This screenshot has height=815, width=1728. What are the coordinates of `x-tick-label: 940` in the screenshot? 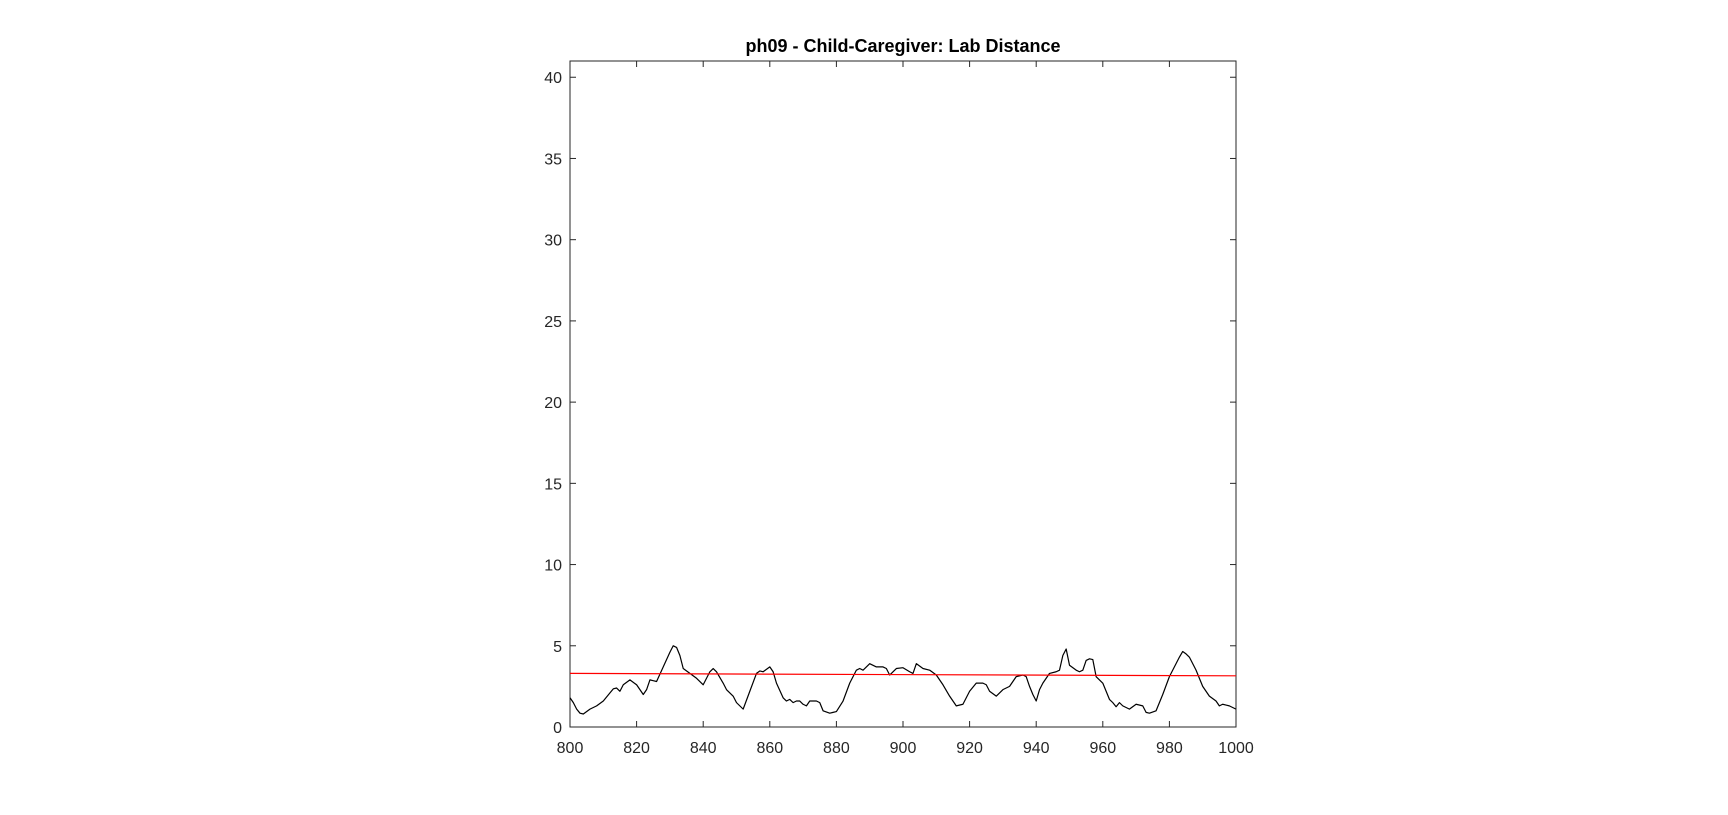 It's located at (1036, 748).